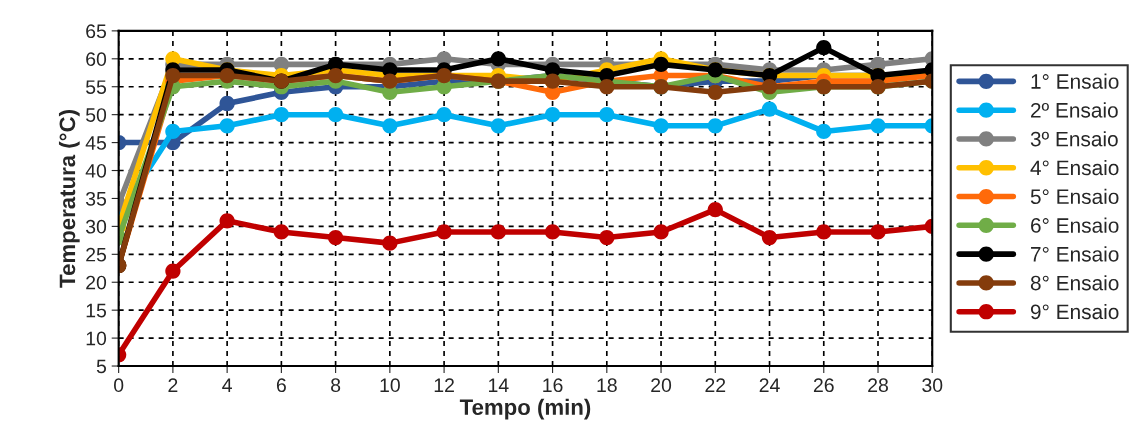  What do you see at coordinates (1074, 196) in the screenshot?
I see `legend-label: 5° Ensaio` at bounding box center [1074, 196].